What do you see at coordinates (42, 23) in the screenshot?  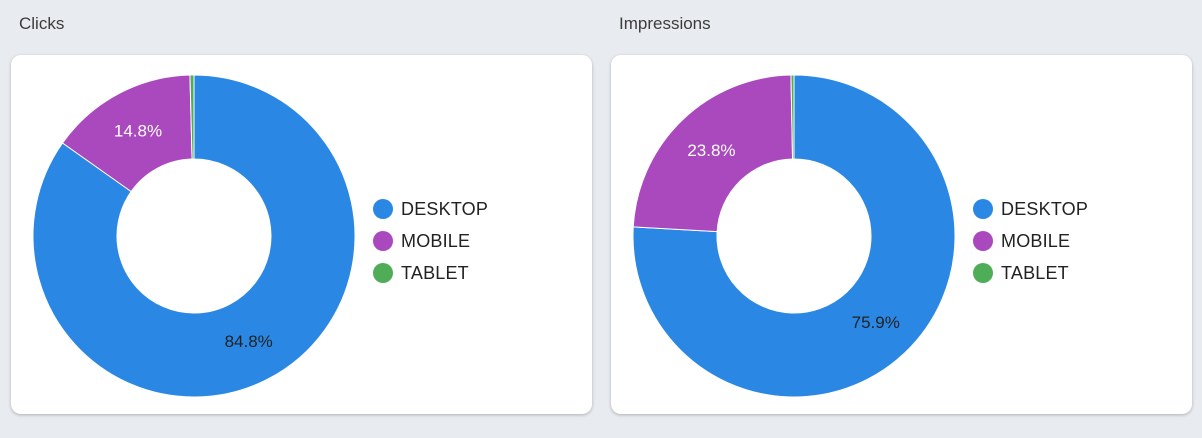 I see `clicks-title: Clicks` at bounding box center [42, 23].